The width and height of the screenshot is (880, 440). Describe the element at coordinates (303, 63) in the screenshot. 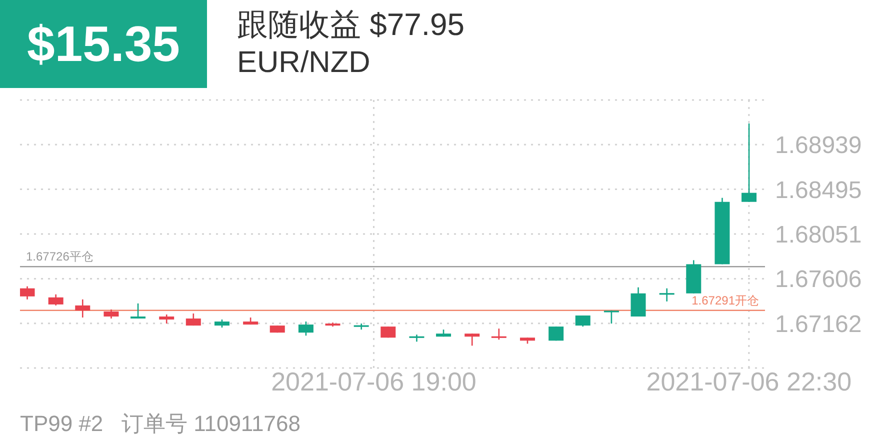

I see `text: EUR/NZD` at that location.